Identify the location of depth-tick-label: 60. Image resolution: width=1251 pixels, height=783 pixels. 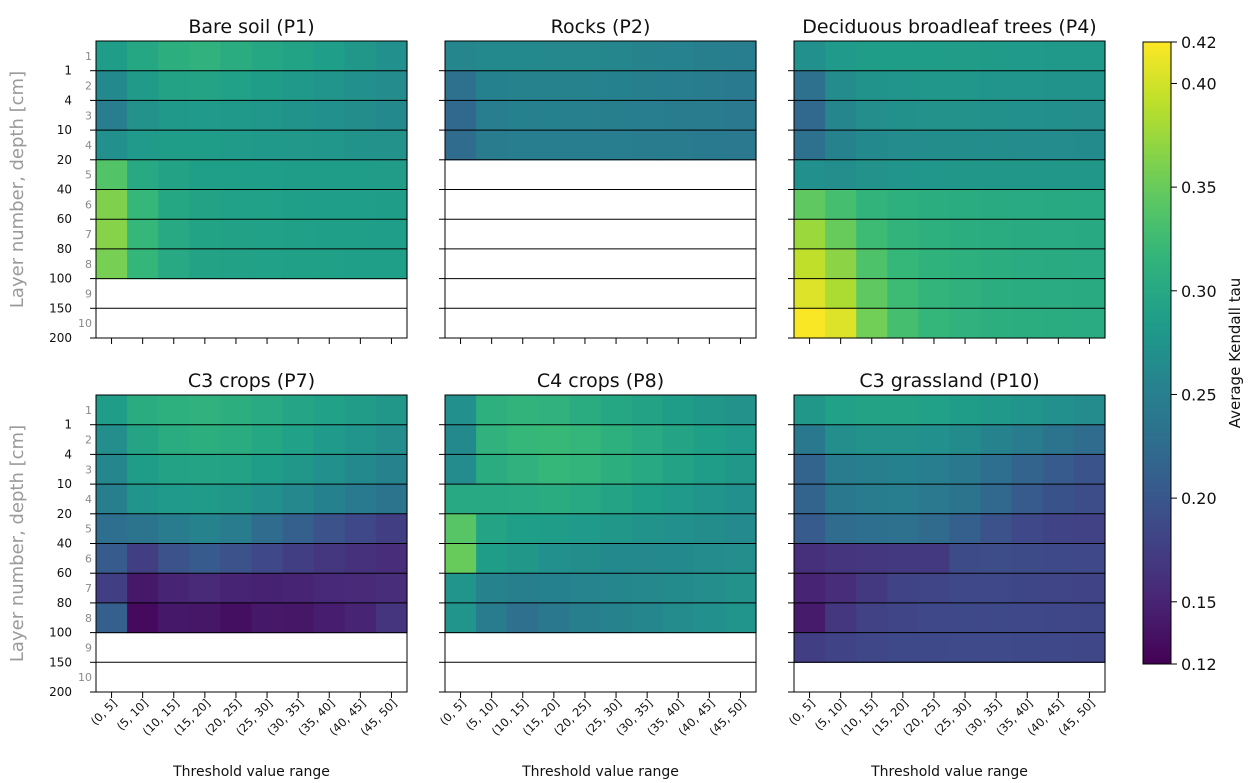
(64, 219).